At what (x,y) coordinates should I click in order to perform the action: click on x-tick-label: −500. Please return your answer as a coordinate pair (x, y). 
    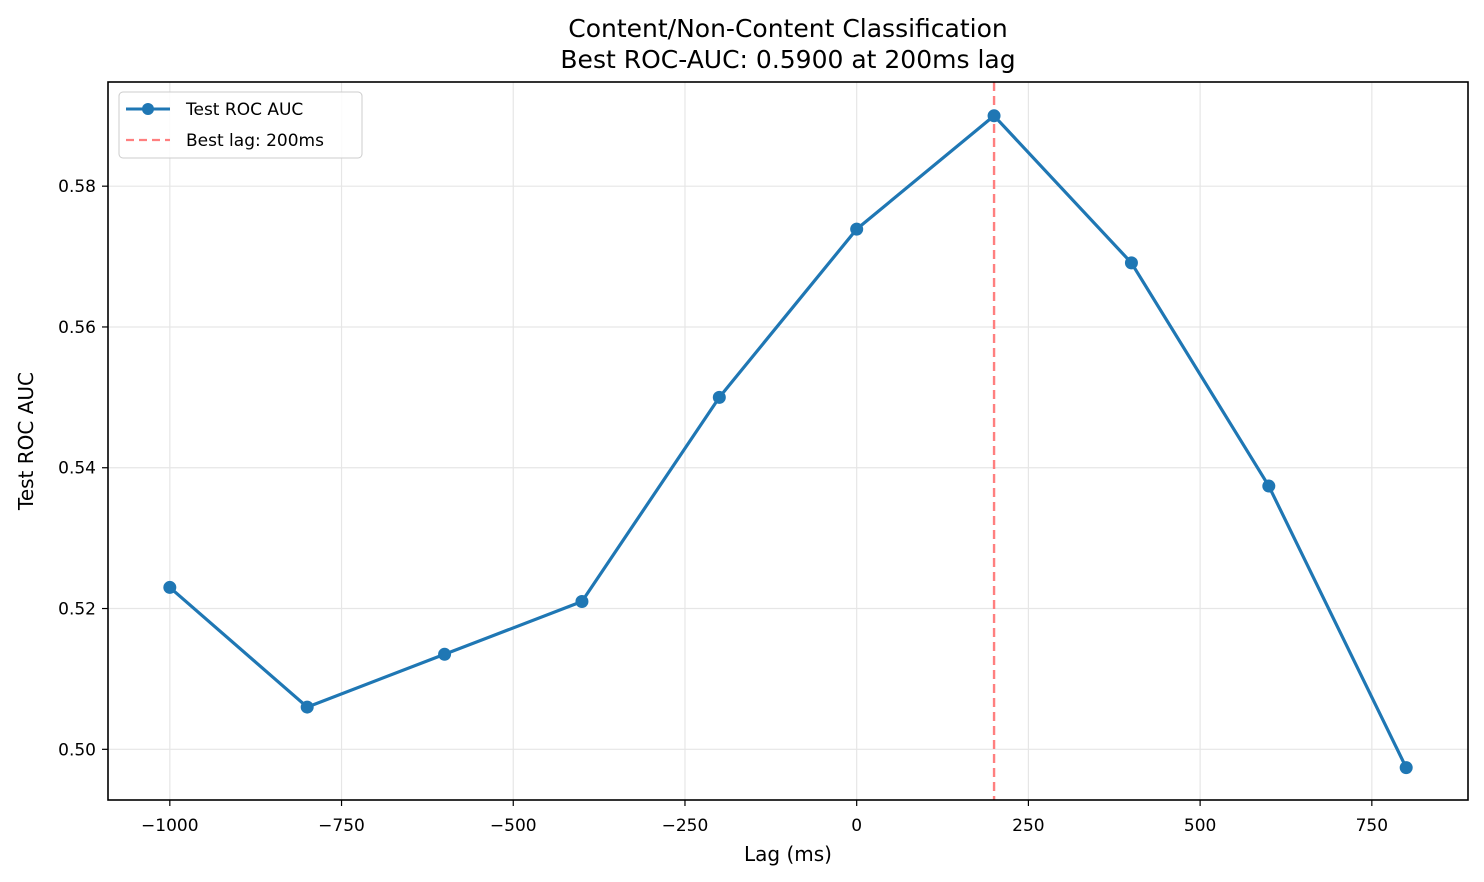
    Looking at the image, I should click on (513, 826).